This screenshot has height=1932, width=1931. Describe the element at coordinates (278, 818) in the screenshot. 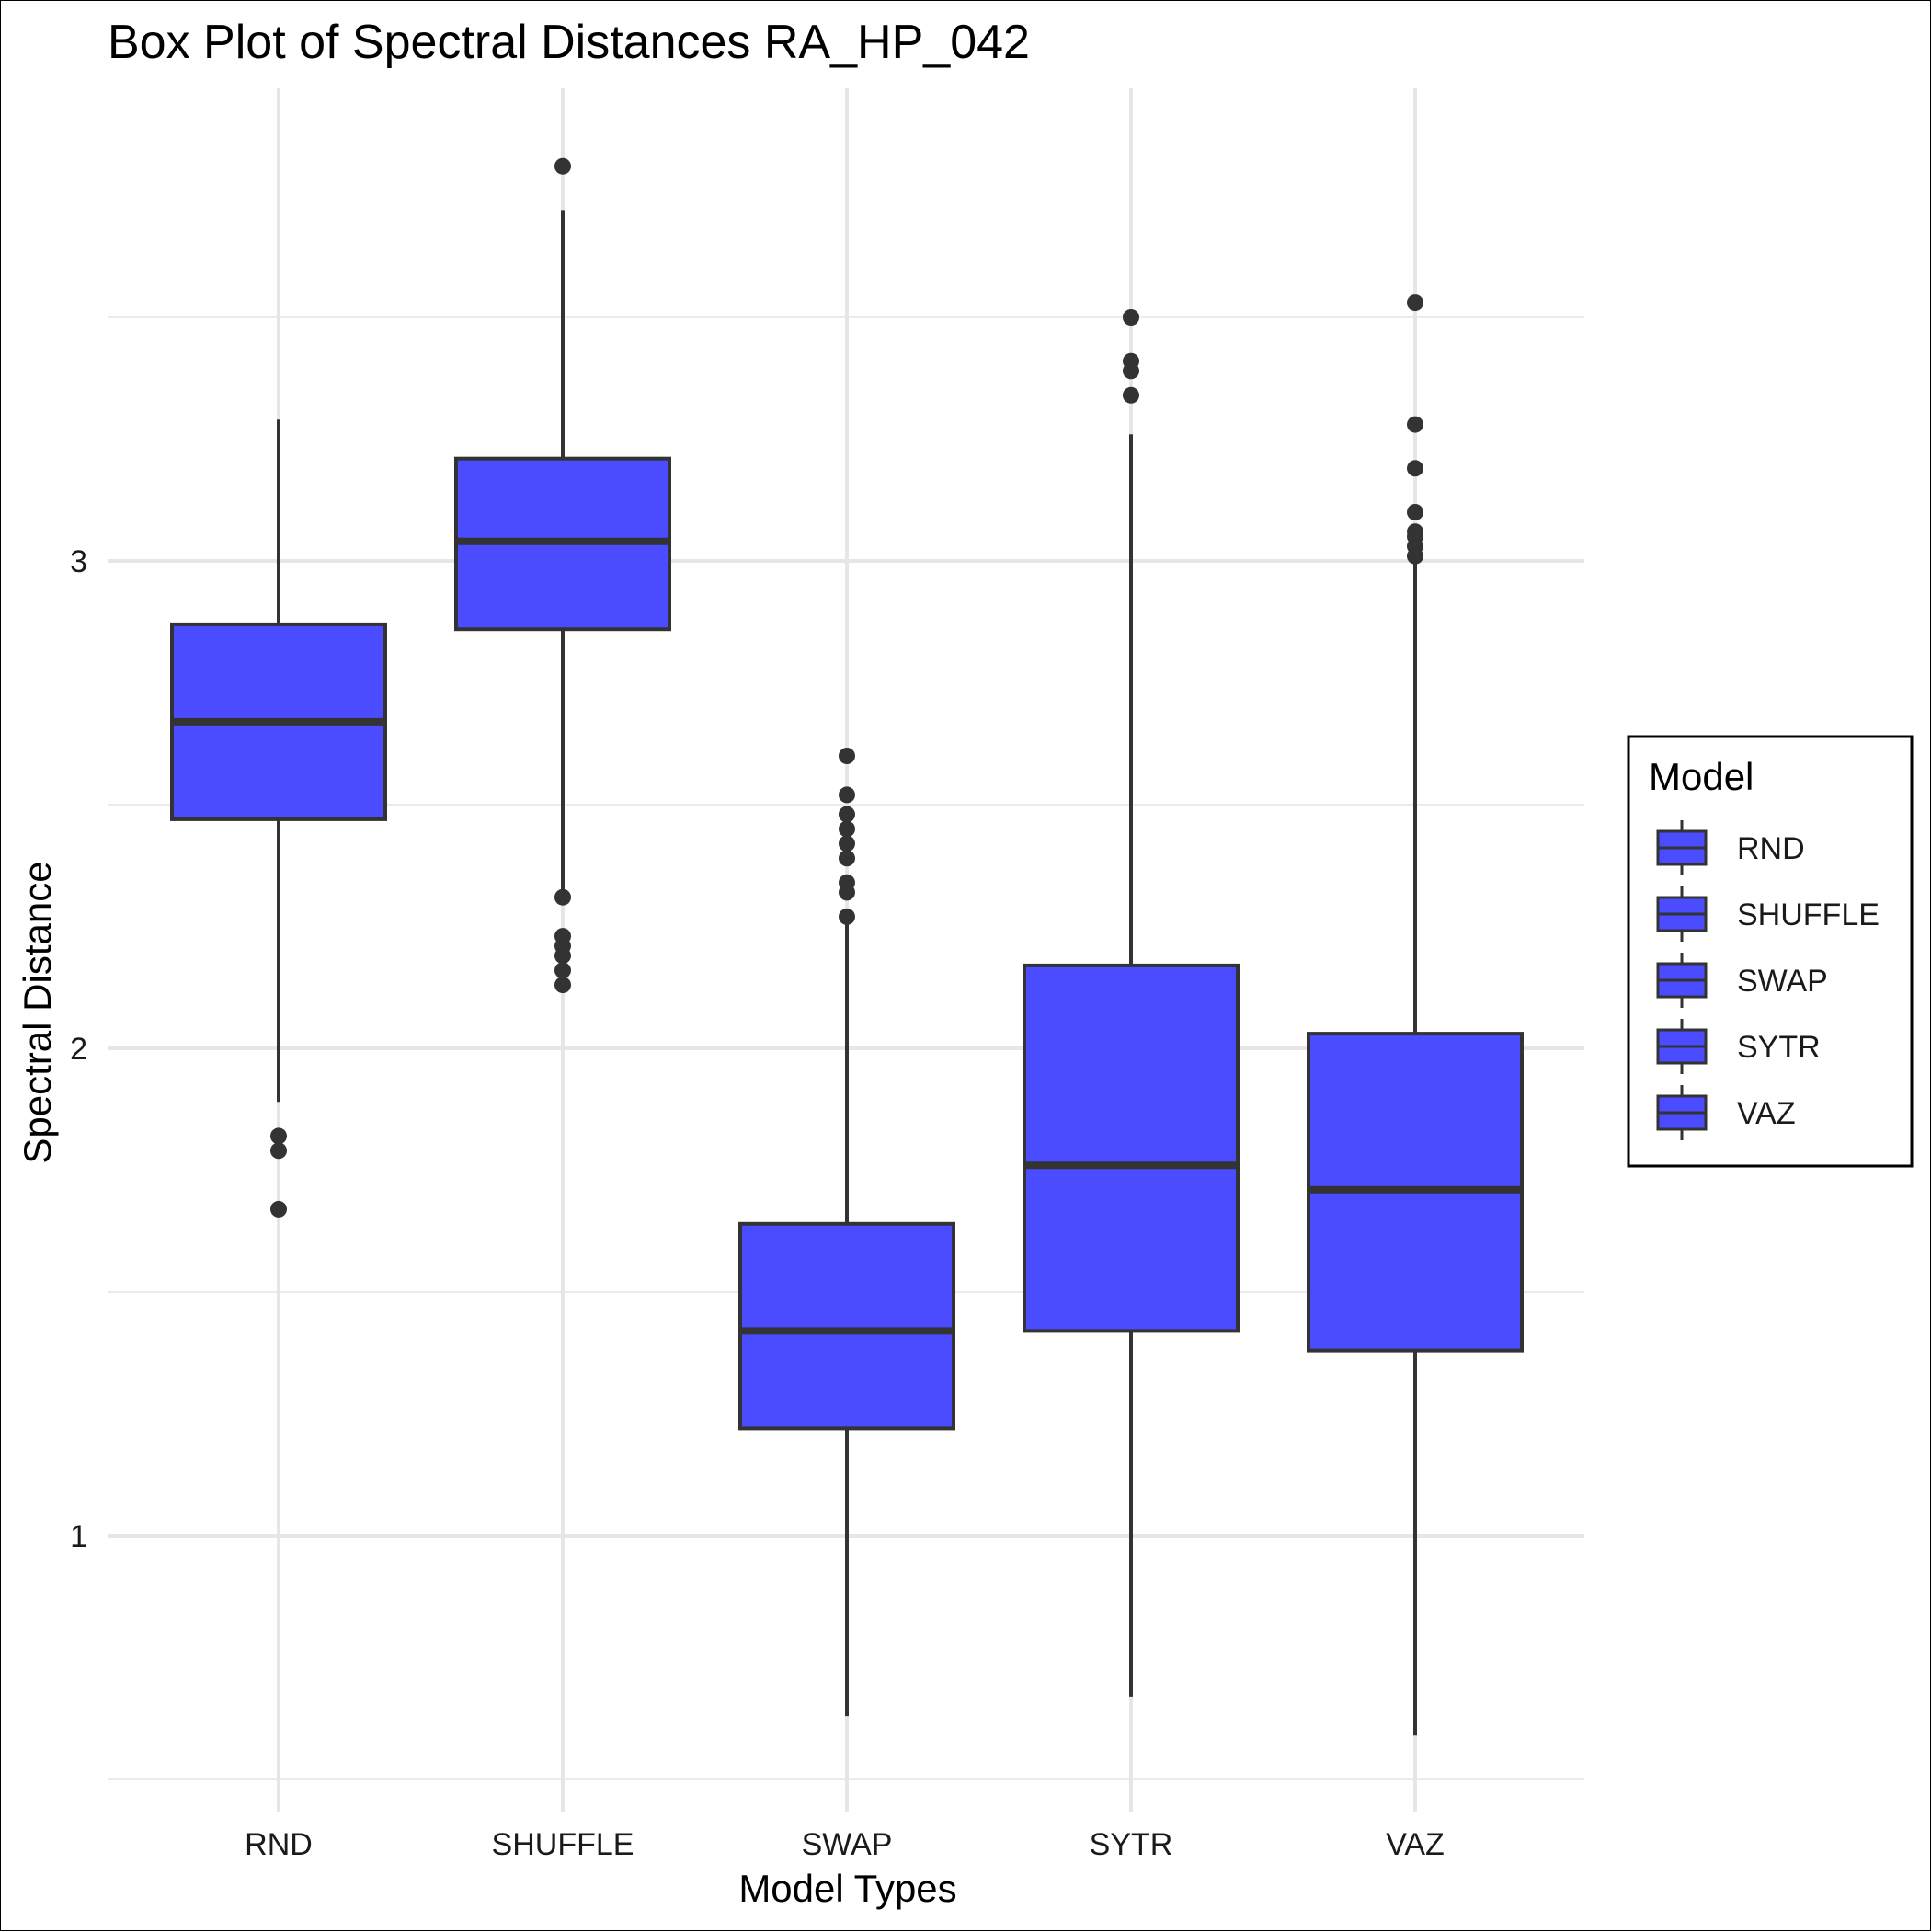

I see `box-rnd` at that location.